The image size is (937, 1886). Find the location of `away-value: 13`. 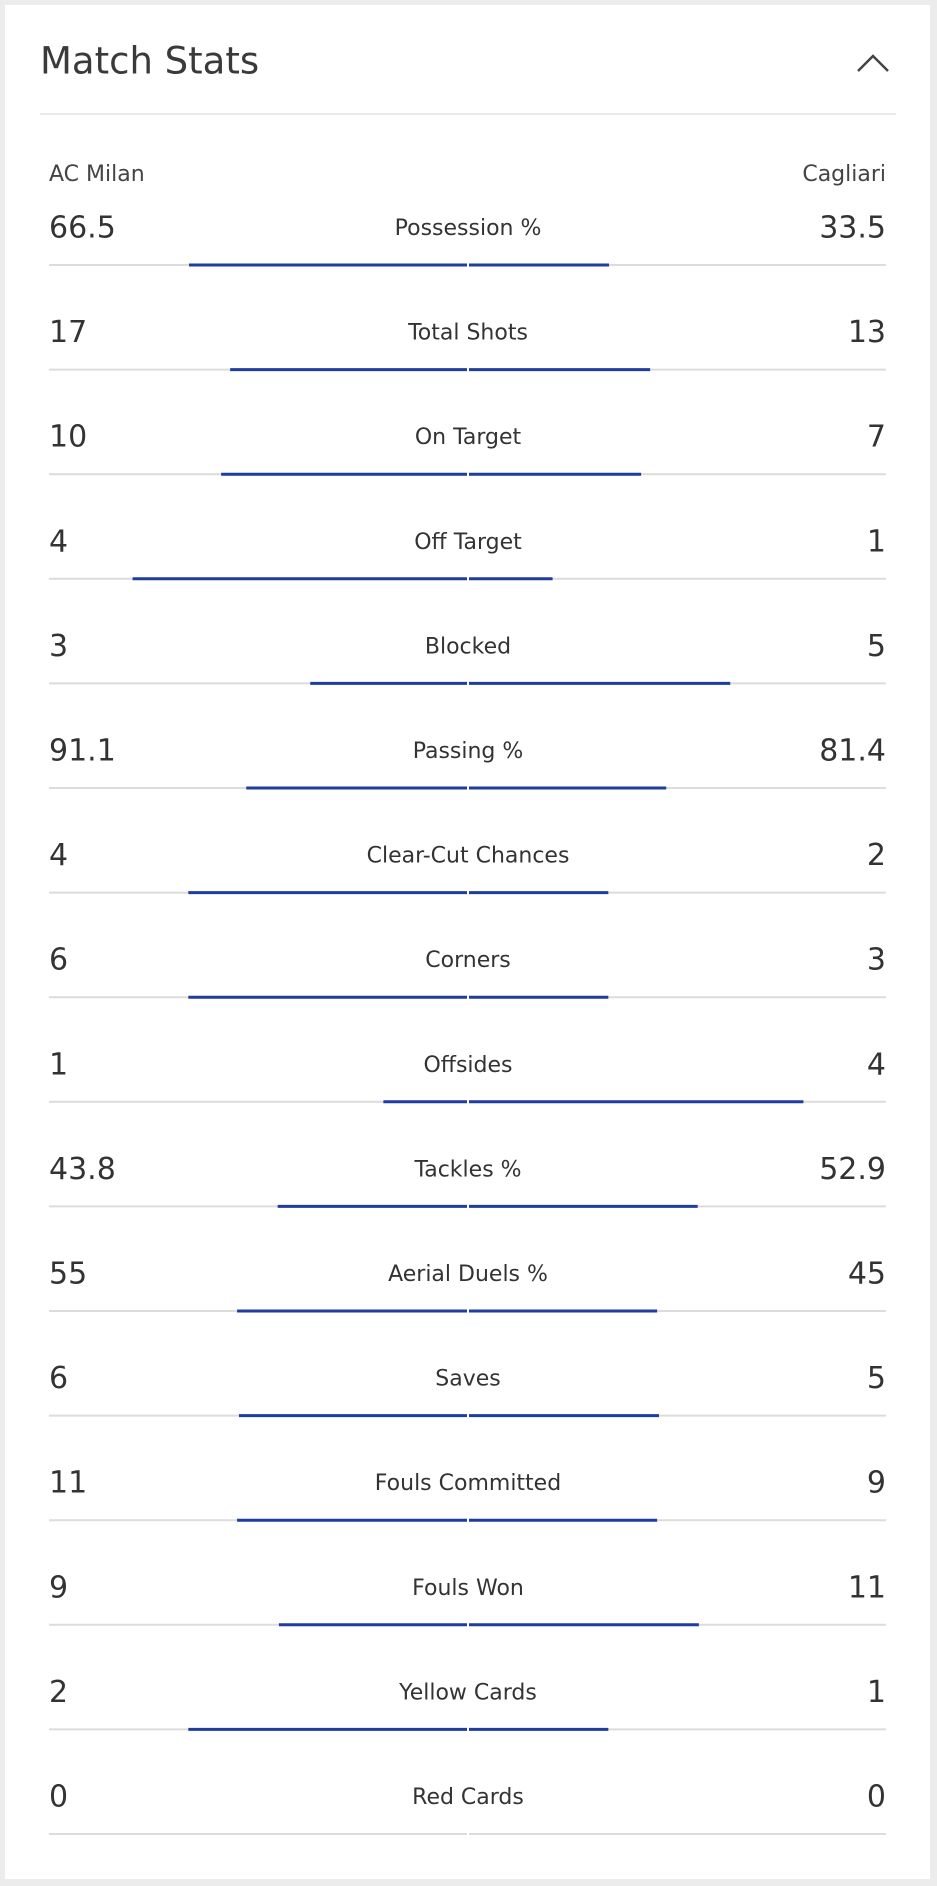

away-value: 13 is located at coordinates (867, 332).